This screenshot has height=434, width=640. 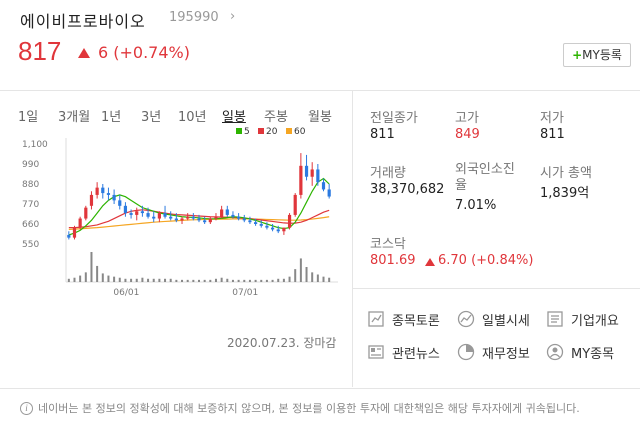 I want to click on my-register-button: +MY등록, so click(x=597, y=55).